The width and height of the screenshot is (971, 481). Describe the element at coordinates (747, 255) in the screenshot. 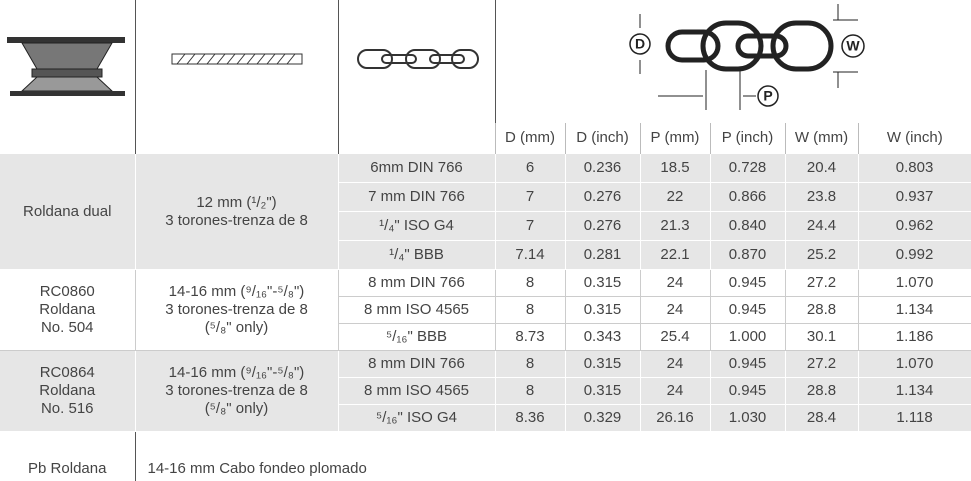

I see `value-cell: 0.870` at that location.